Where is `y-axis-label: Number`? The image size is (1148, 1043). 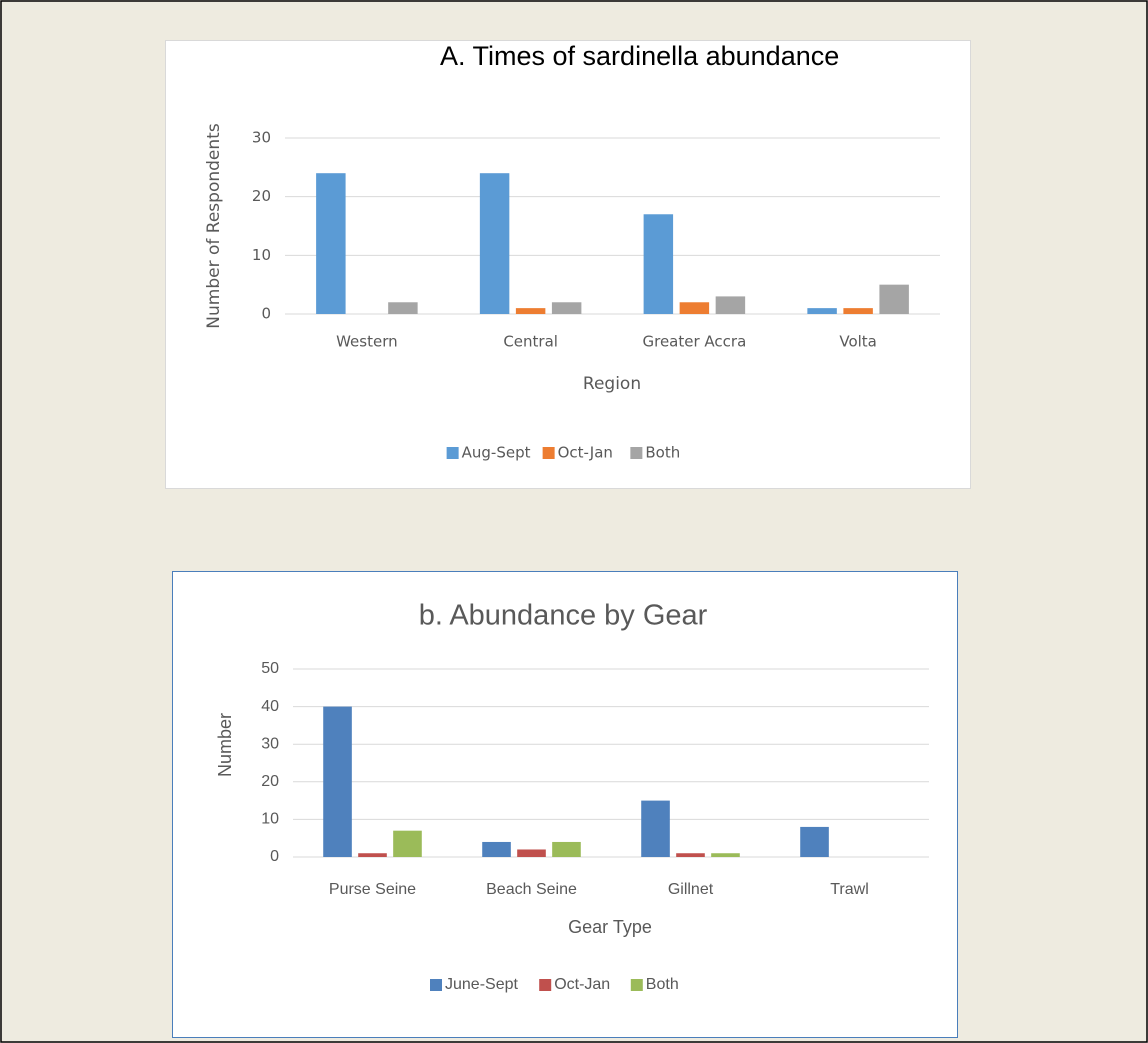
y-axis-label: Number is located at coordinates (225, 745).